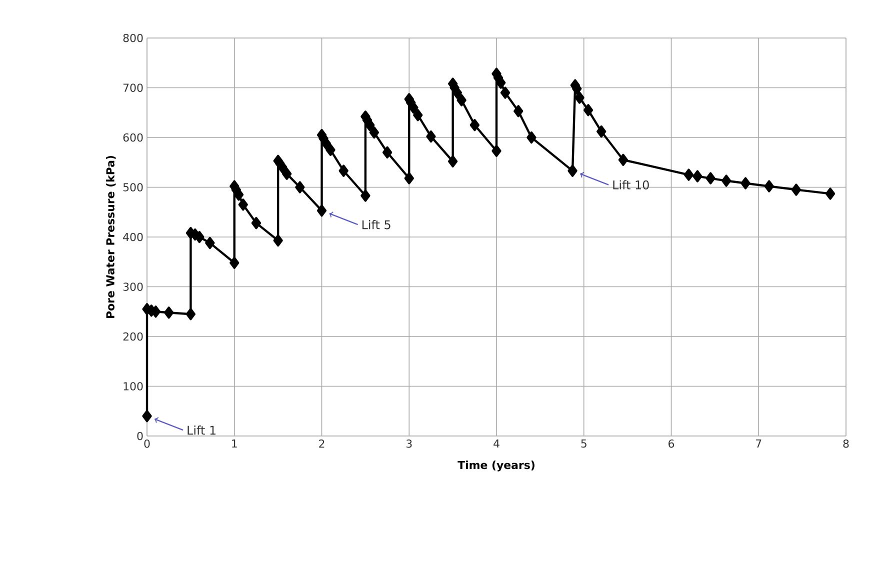 The height and width of the screenshot is (563, 870). What do you see at coordinates (133, 137) in the screenshot?
I see `y-tick-label: 600` at bounding box center [133, 137].